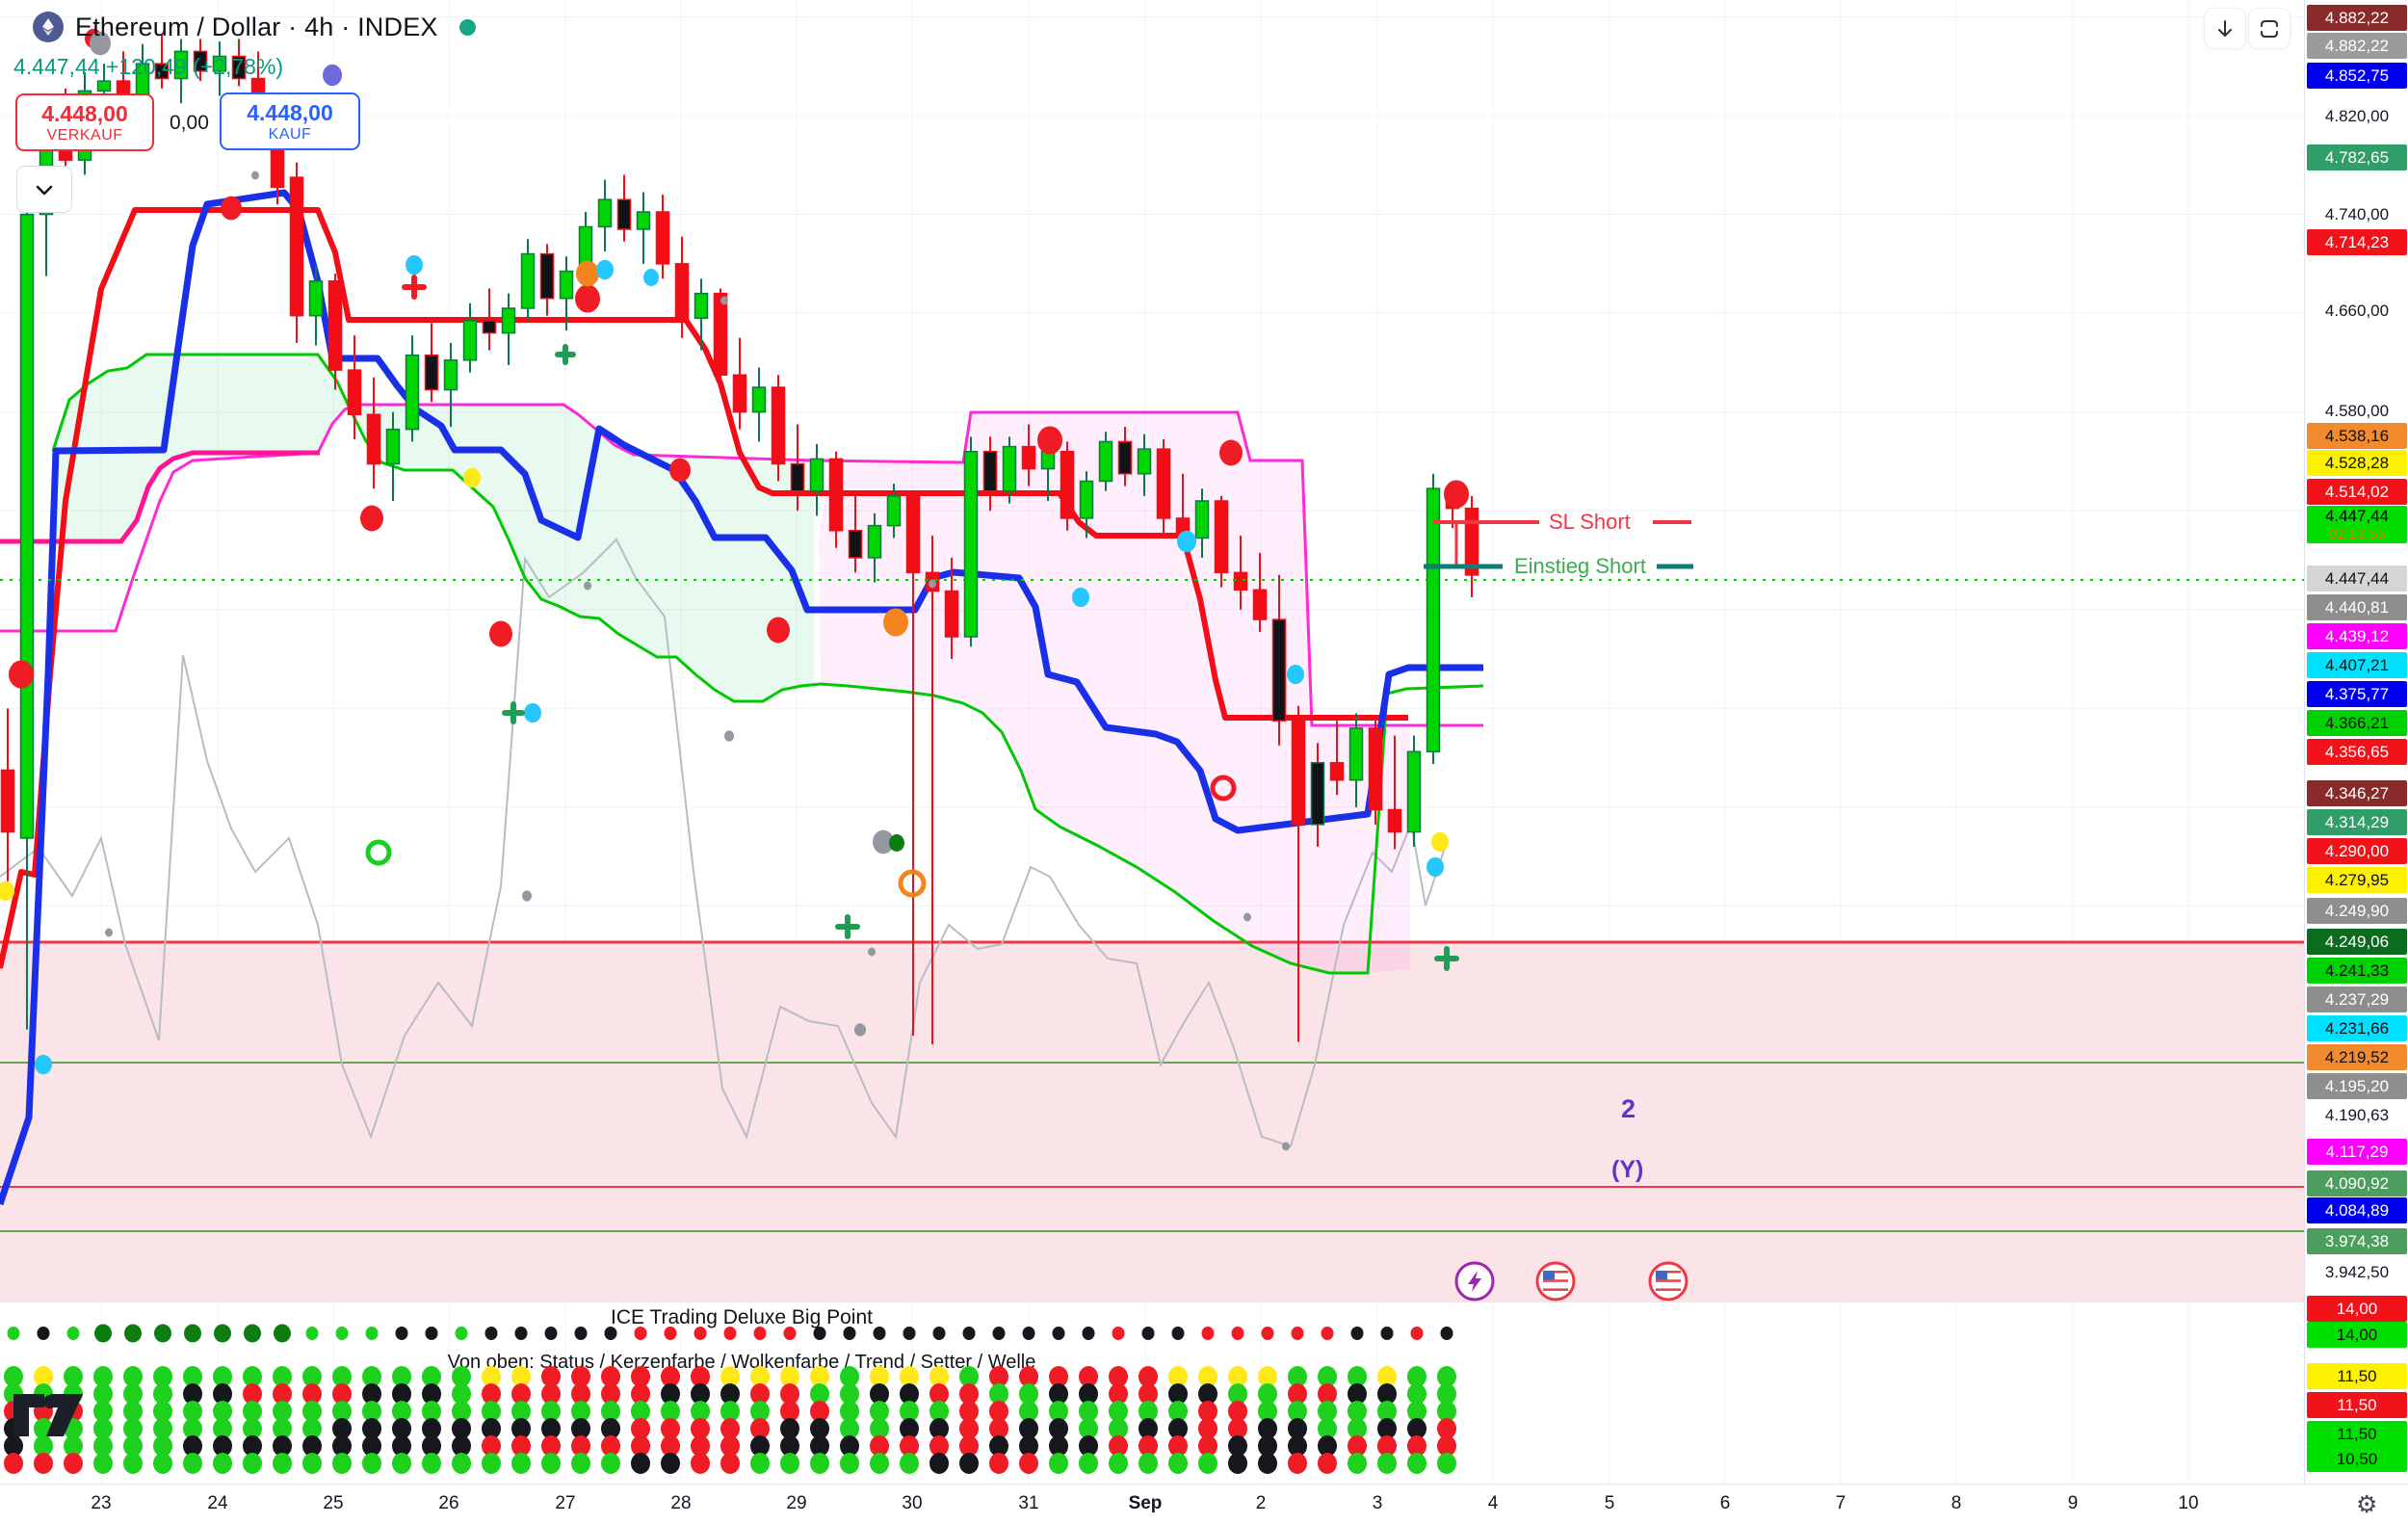  Describe the element at coordinates (2367, 1505) in the screenshot. I see `axis-settings-gear-icon: ⚙` at that location.